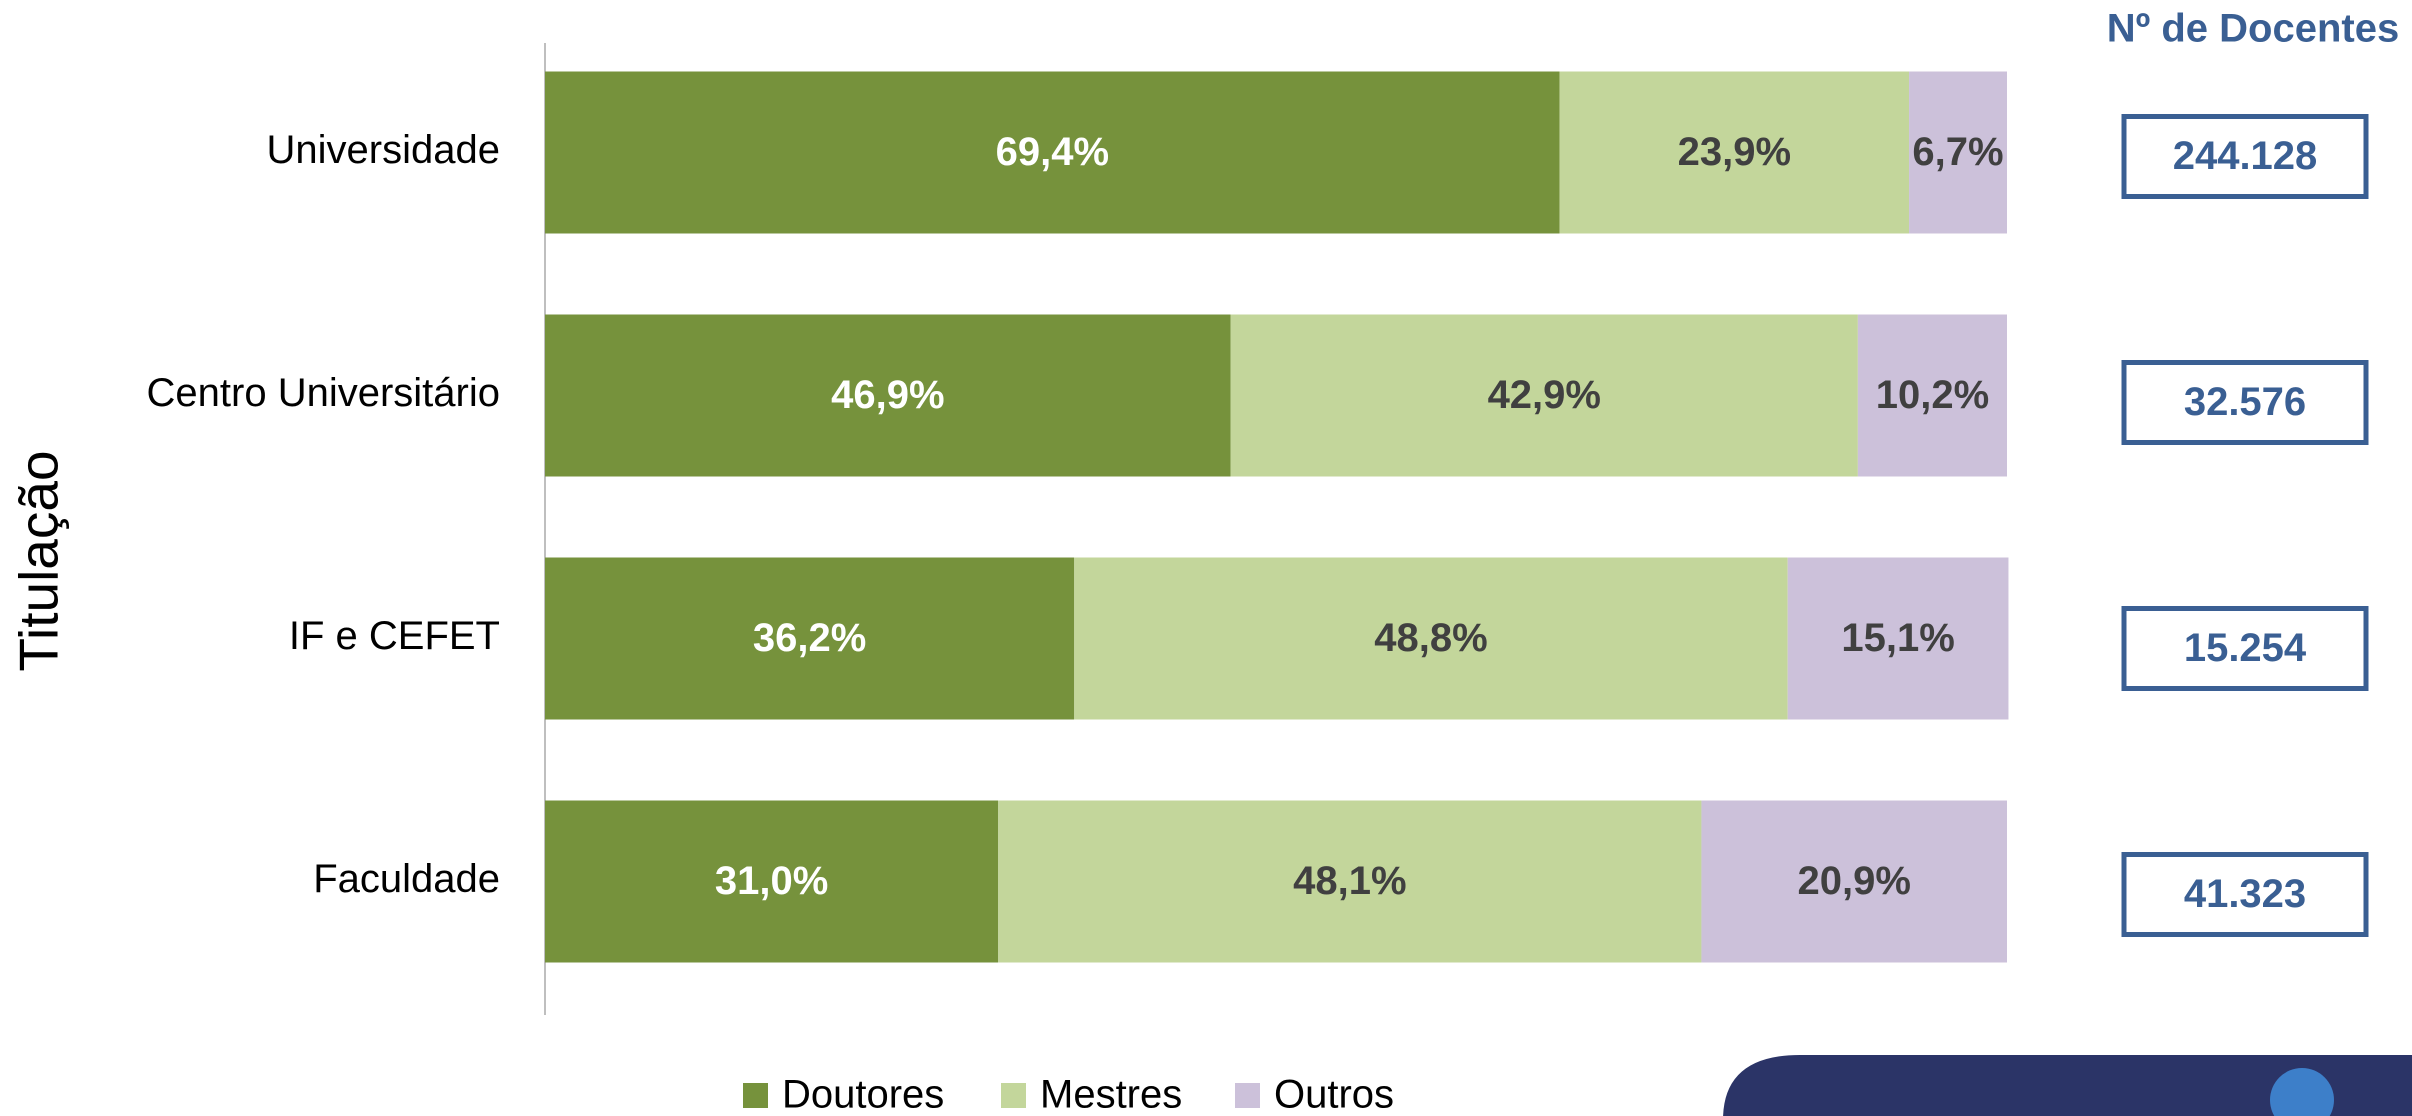 The width and height of the screenshot is (2412, 1116). I want to click on value-label: 48,8%, so click(1430, 638).